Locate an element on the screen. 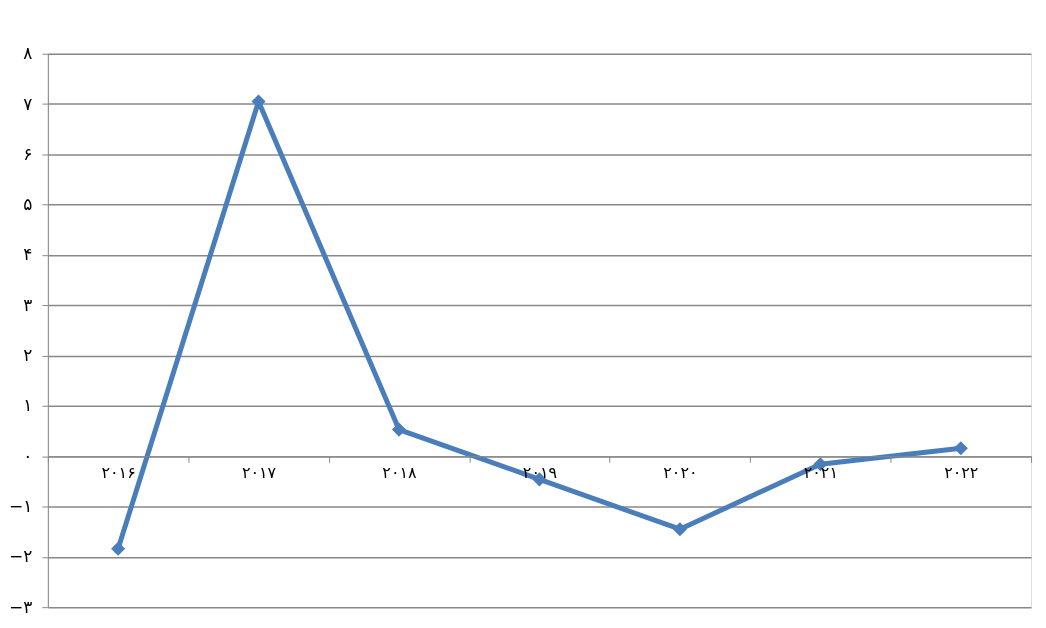 Image resolution: width=1046 pixels, height=628 pixels. y-tick-label: ۵ is located at coordinates (28, 204).